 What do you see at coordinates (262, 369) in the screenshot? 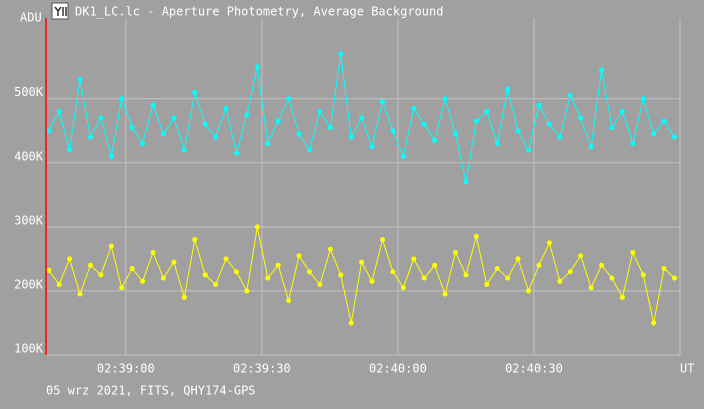
I see `x-tick-label: 02:39:30` at bounding box center [262, 369].